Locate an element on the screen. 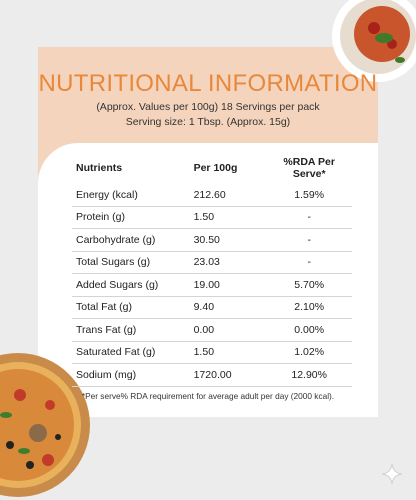  table-cell: 1720.00 is located at coordinates (226, 375).